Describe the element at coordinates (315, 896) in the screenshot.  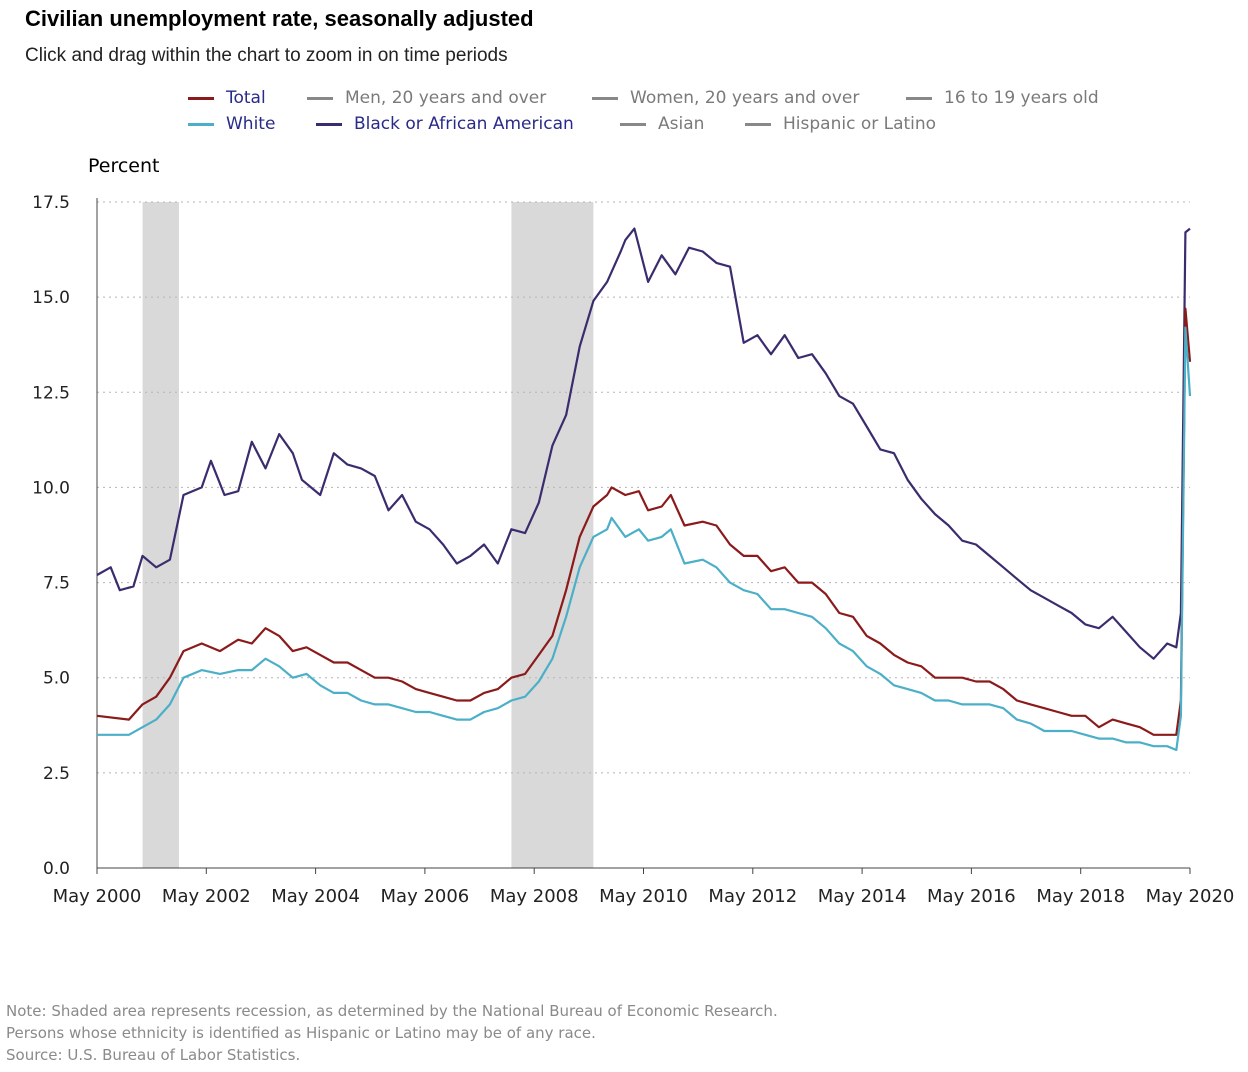
I see `x-tick-label: May 2004` at that location.